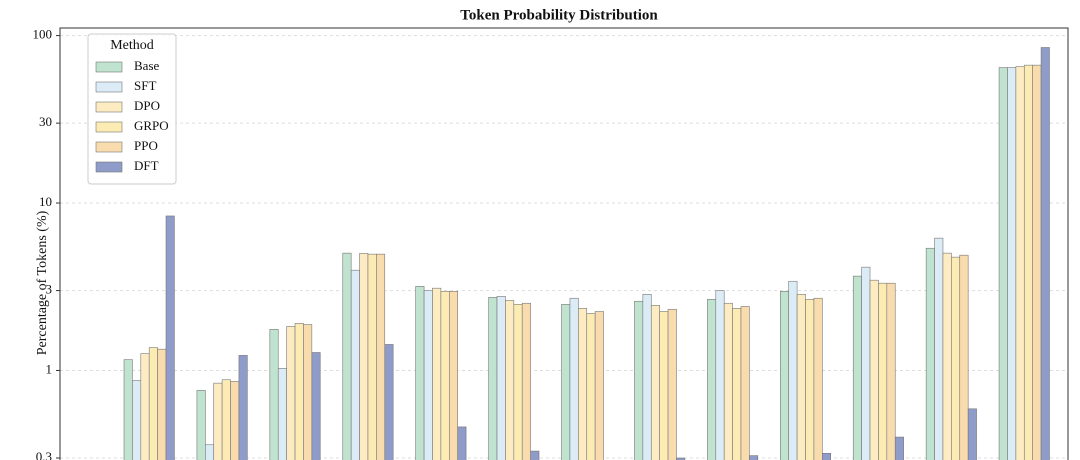 The width and height of the screenshot is (1080, 460). Describe the element at coordinates (559, 15) in the screenshot. I see `chart-title: Token Probability Distribution` at that location.